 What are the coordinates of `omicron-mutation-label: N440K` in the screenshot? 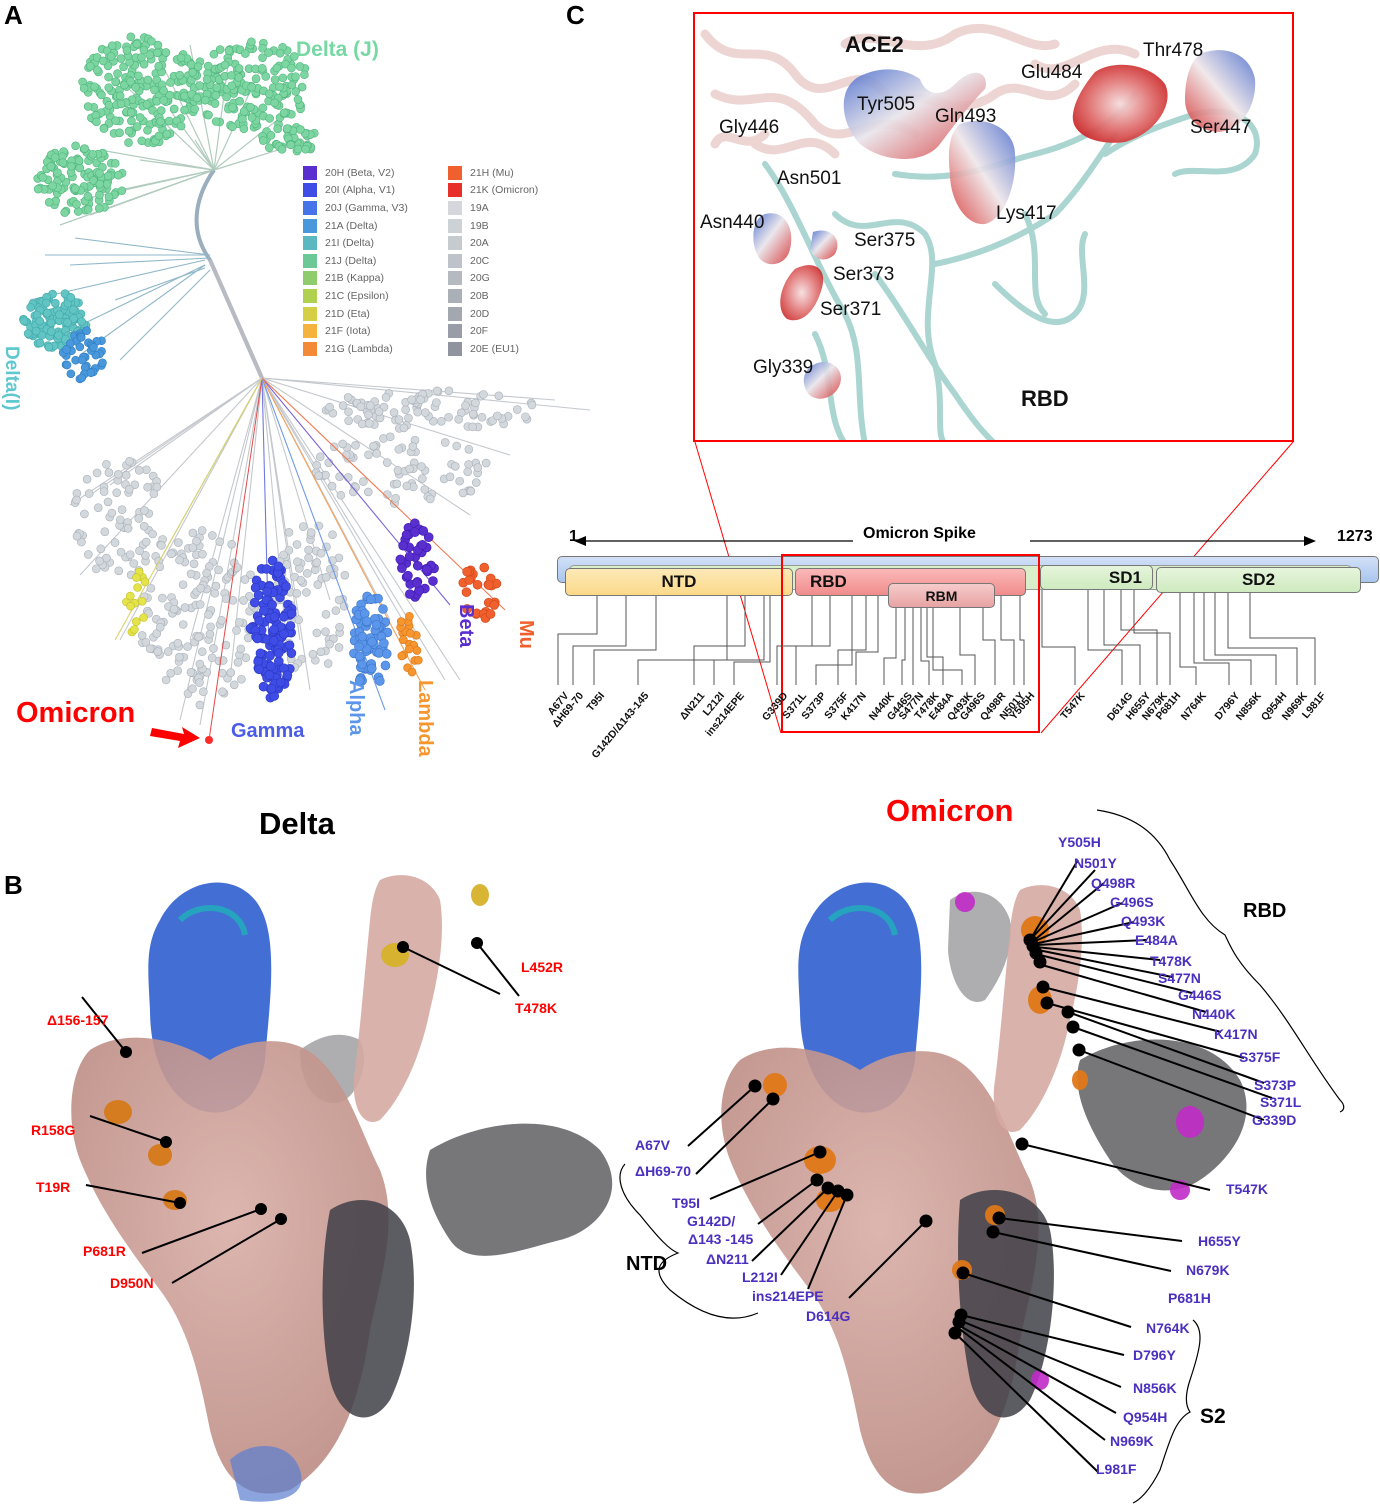 It's located at (1214, 1014).